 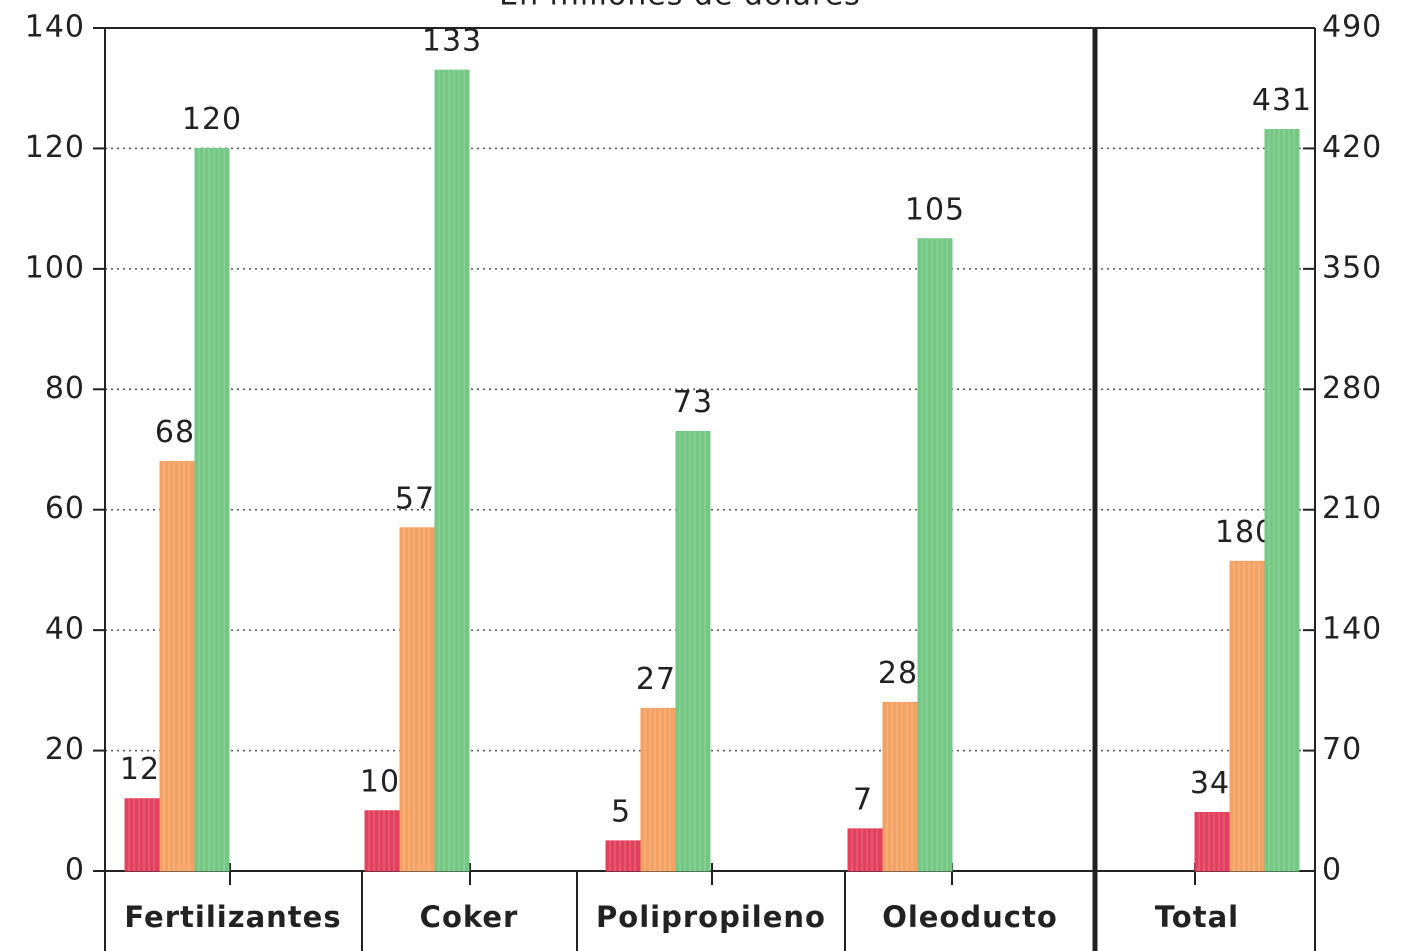 What do you see at coordinates (656, 679) in the screenshot?
I see `value-label: 27` at bounding box center [656, 679].